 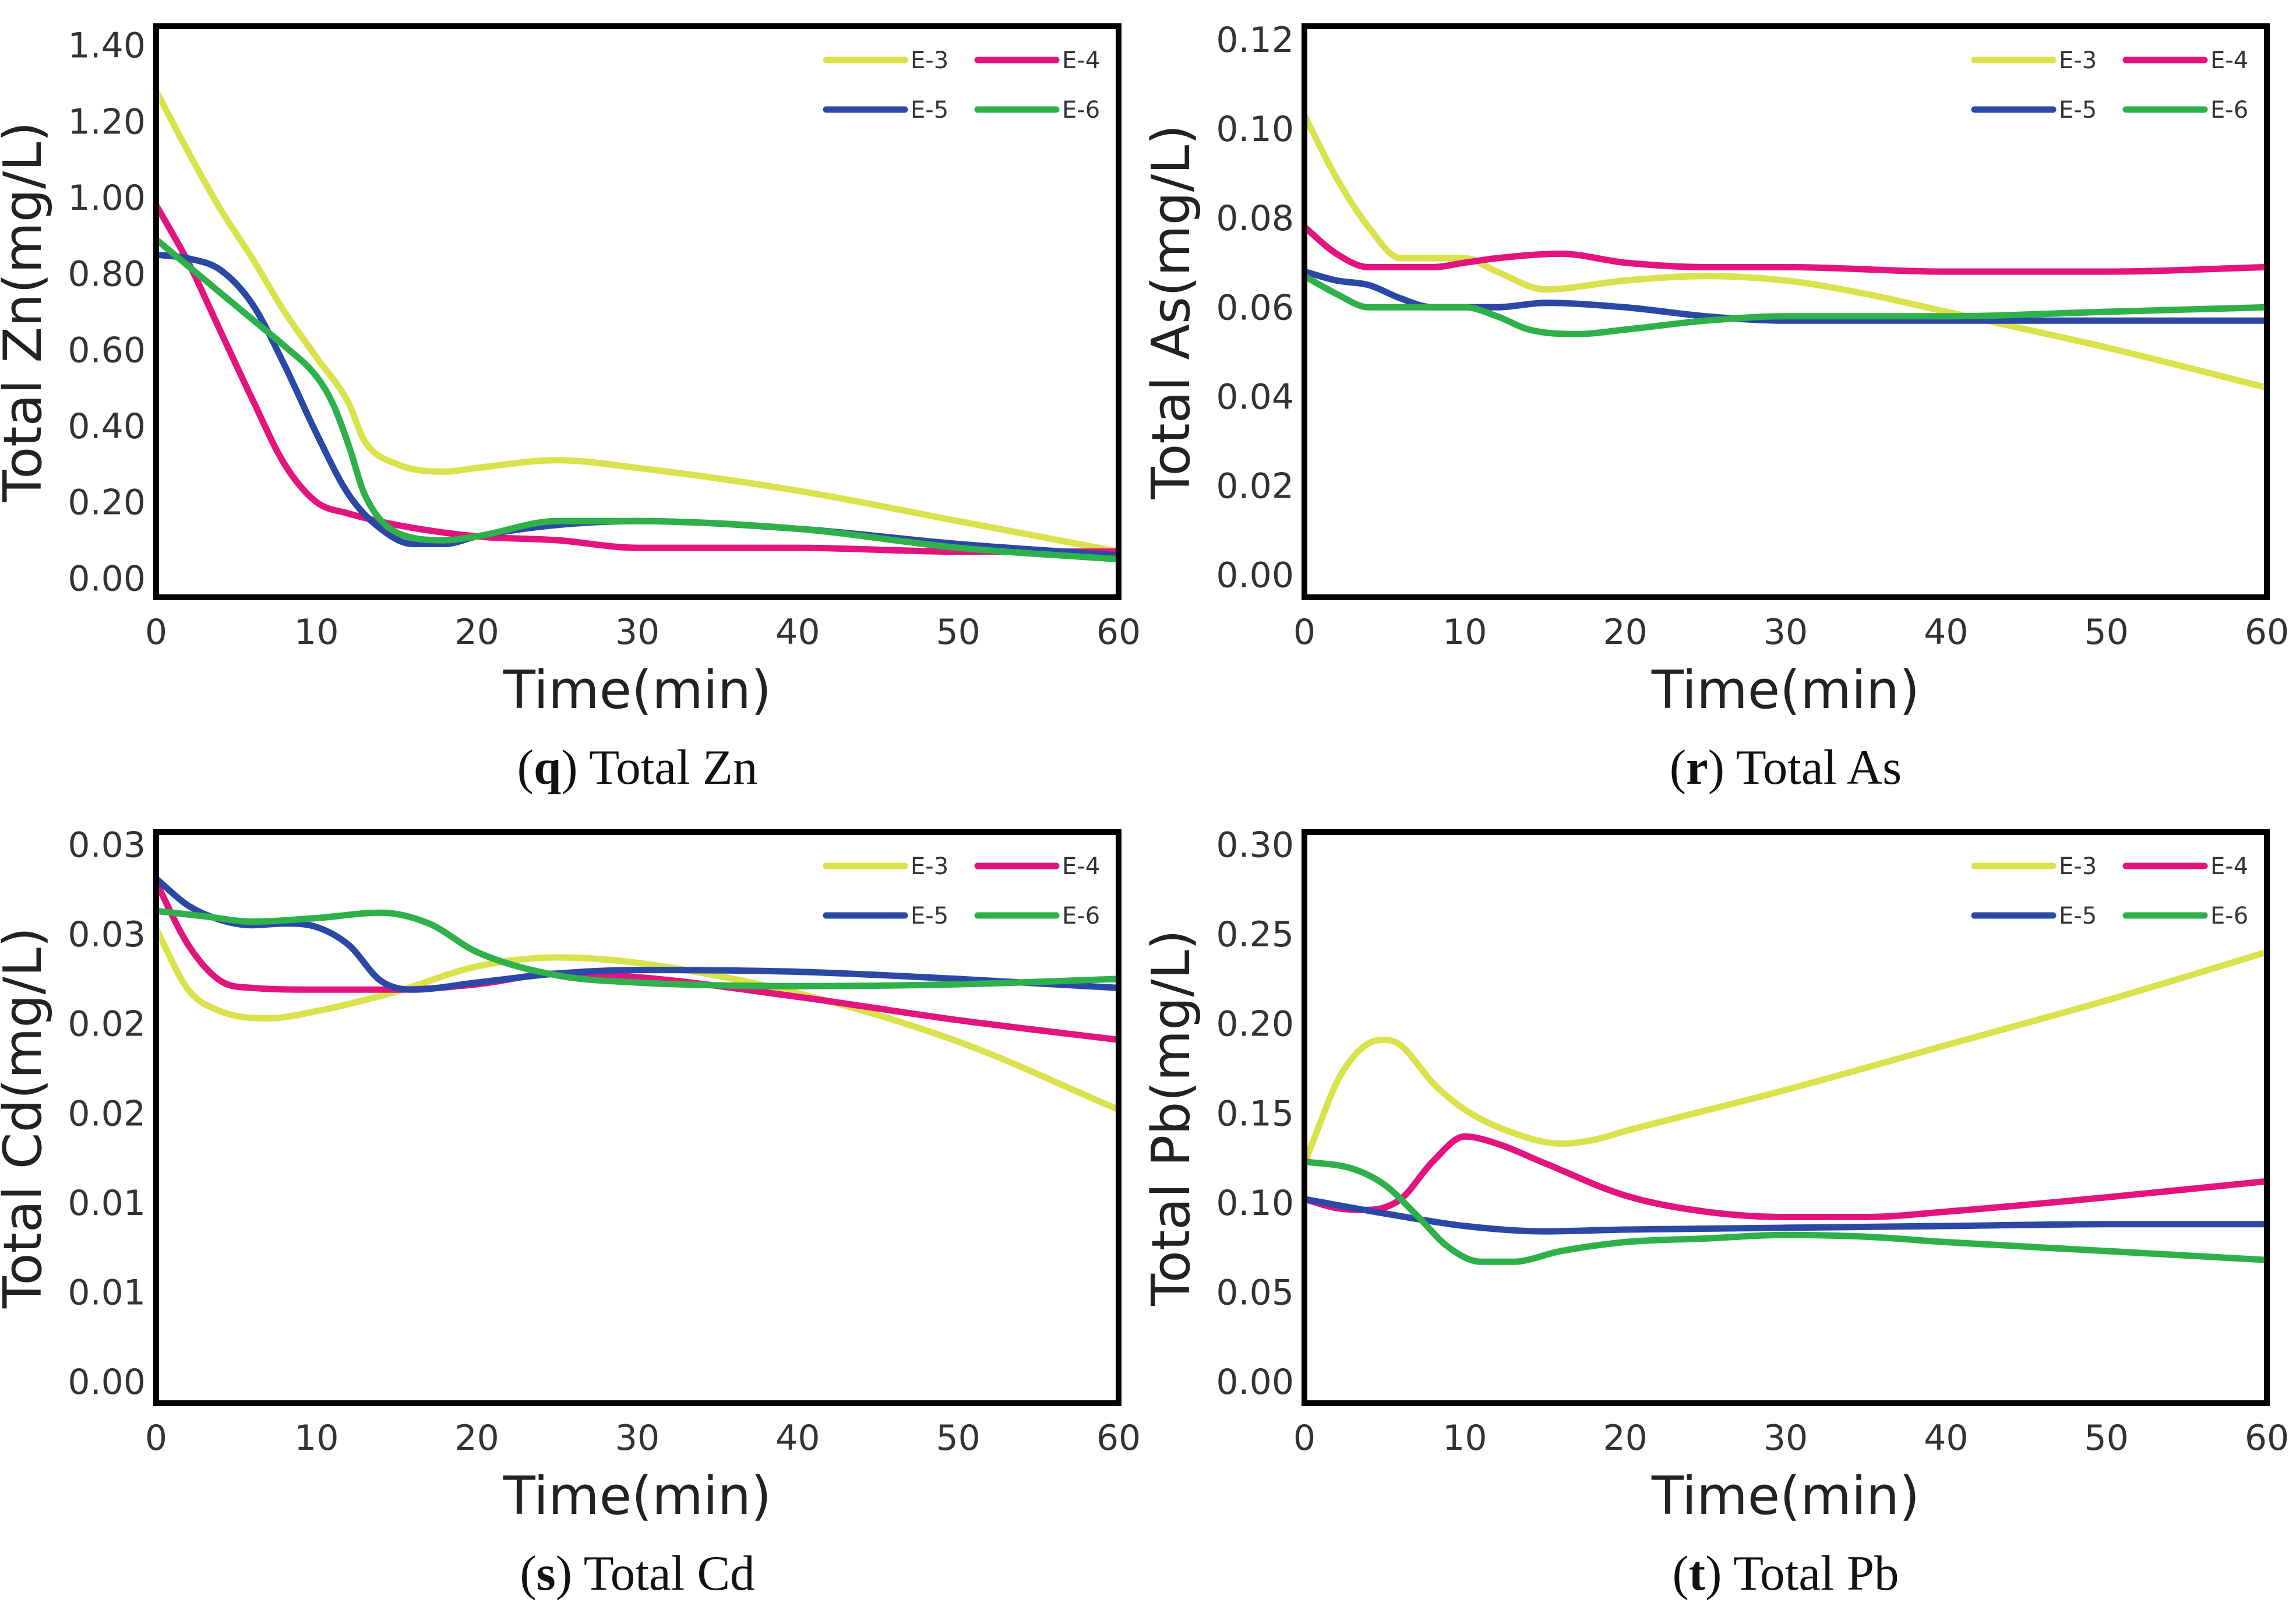 I want to click on caption-text: Total Cd, so click(x=663, y=1573).